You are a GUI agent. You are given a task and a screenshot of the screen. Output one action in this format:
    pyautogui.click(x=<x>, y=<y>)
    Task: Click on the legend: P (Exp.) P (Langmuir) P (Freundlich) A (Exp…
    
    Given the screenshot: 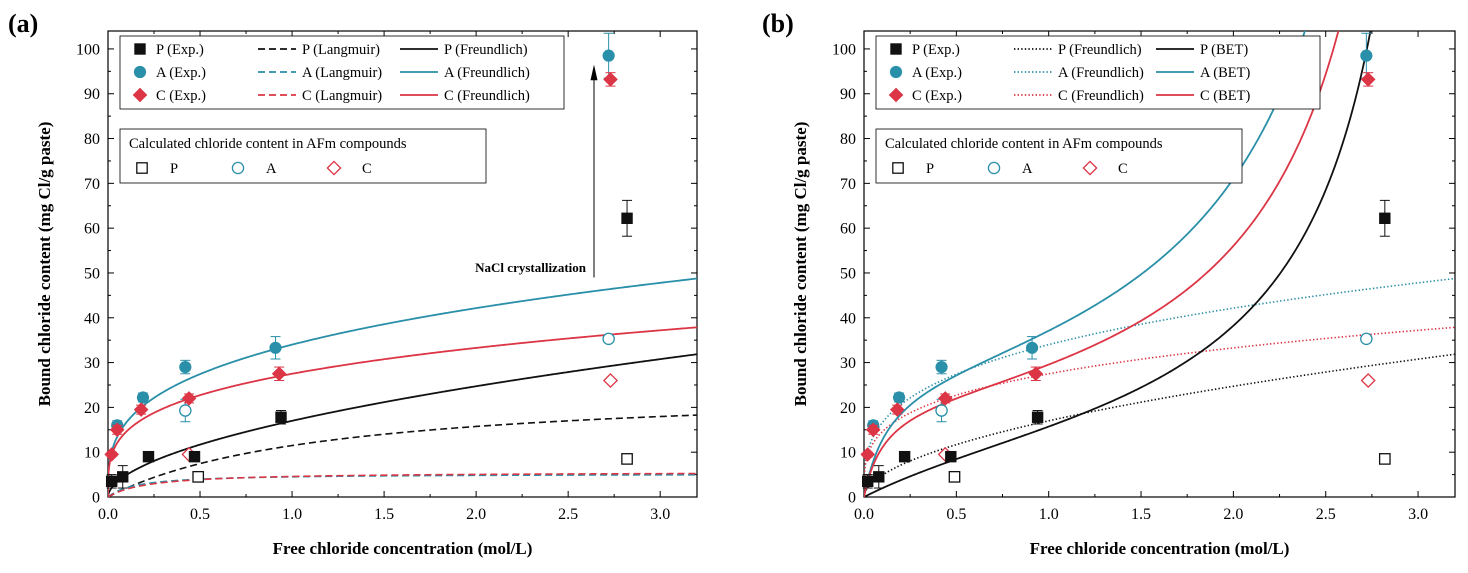 What is the action you would take?
    pyautogui.click(x=342, y=109)
    